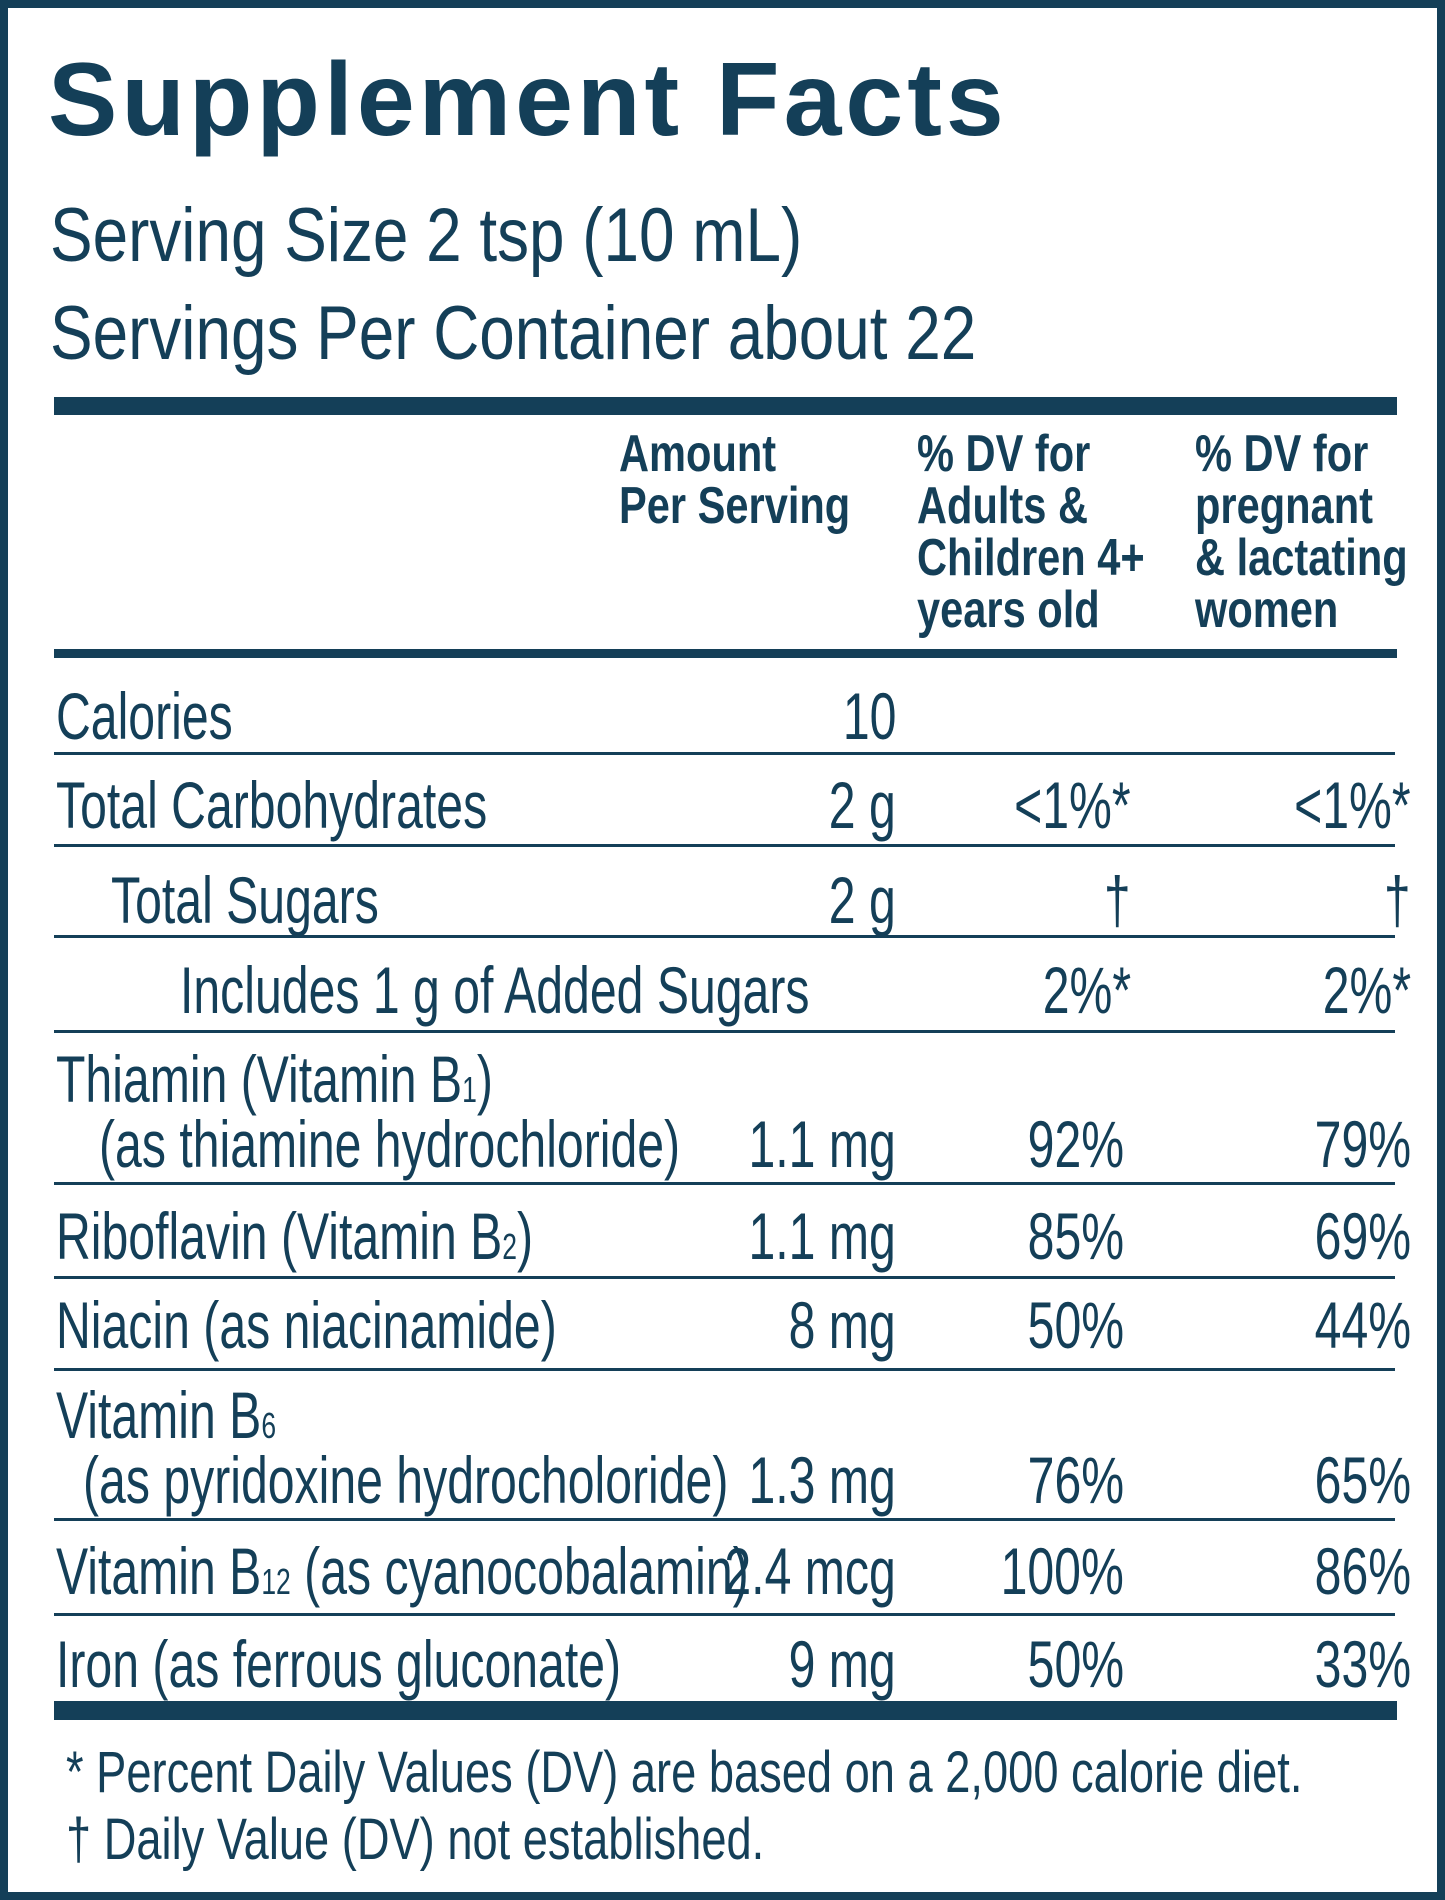 The width and height of the screenshot is (1445, 1900). I want to click on nutrient-detail: (as thiamine hydrochloride), so click(390, 1144).